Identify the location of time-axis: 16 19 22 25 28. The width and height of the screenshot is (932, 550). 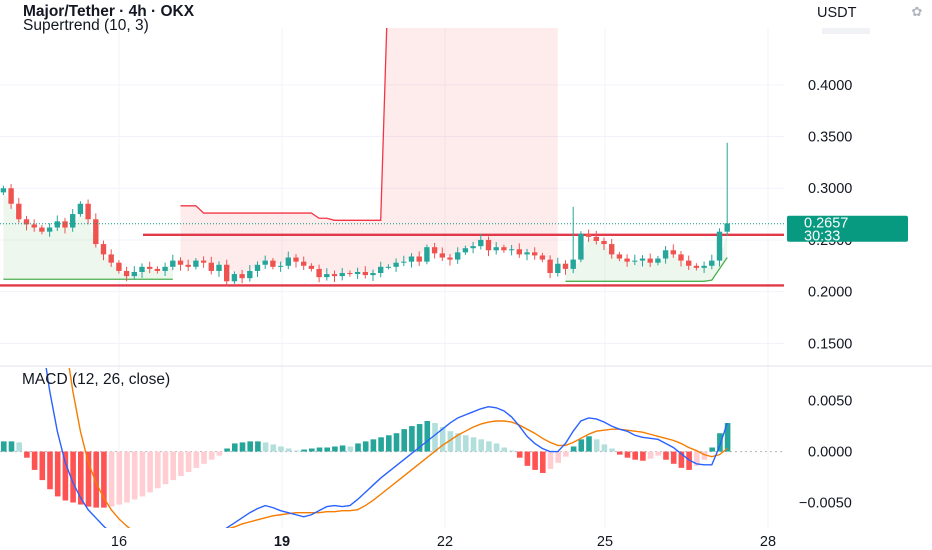
(443, 542).